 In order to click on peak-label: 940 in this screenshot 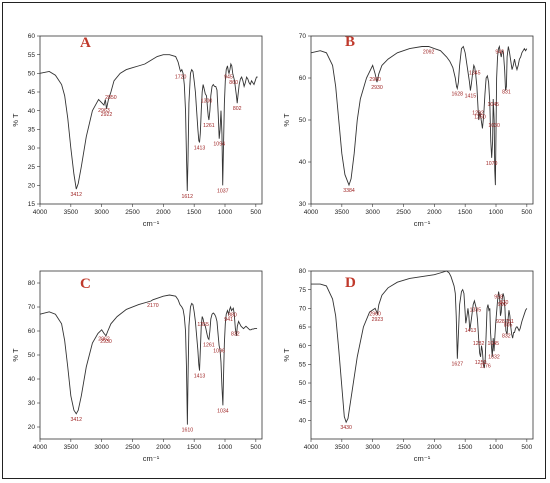, I will do `click(499, 53)`.